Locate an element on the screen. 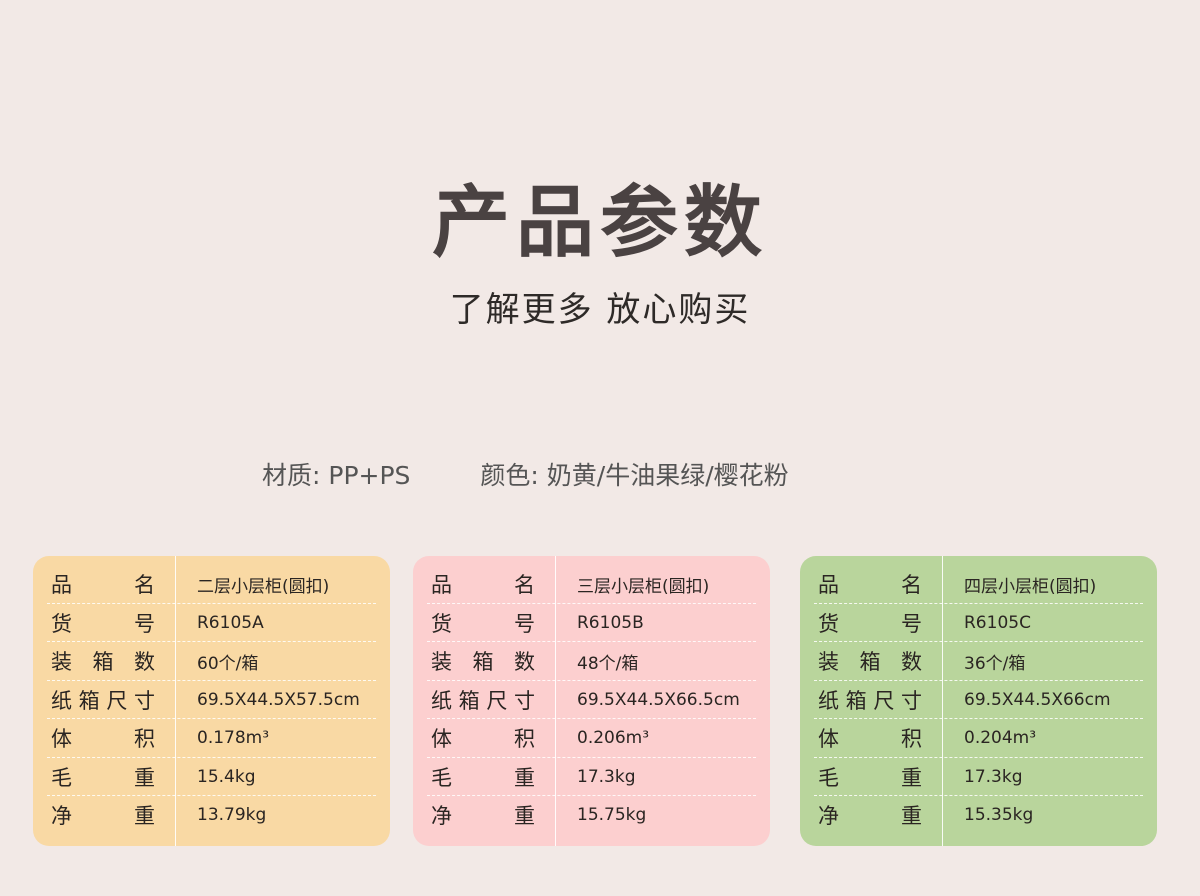  spec-value: 15.4kg is located at coordinates (226, 776).